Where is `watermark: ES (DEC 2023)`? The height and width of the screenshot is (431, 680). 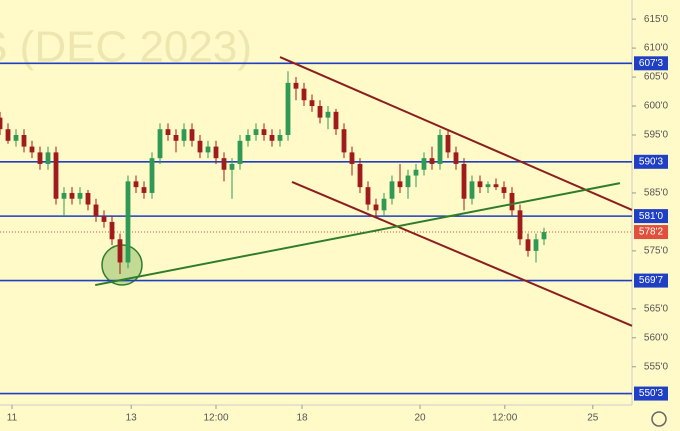
watermark: ES (DEC 2023) is located at coordinates (126, 47).